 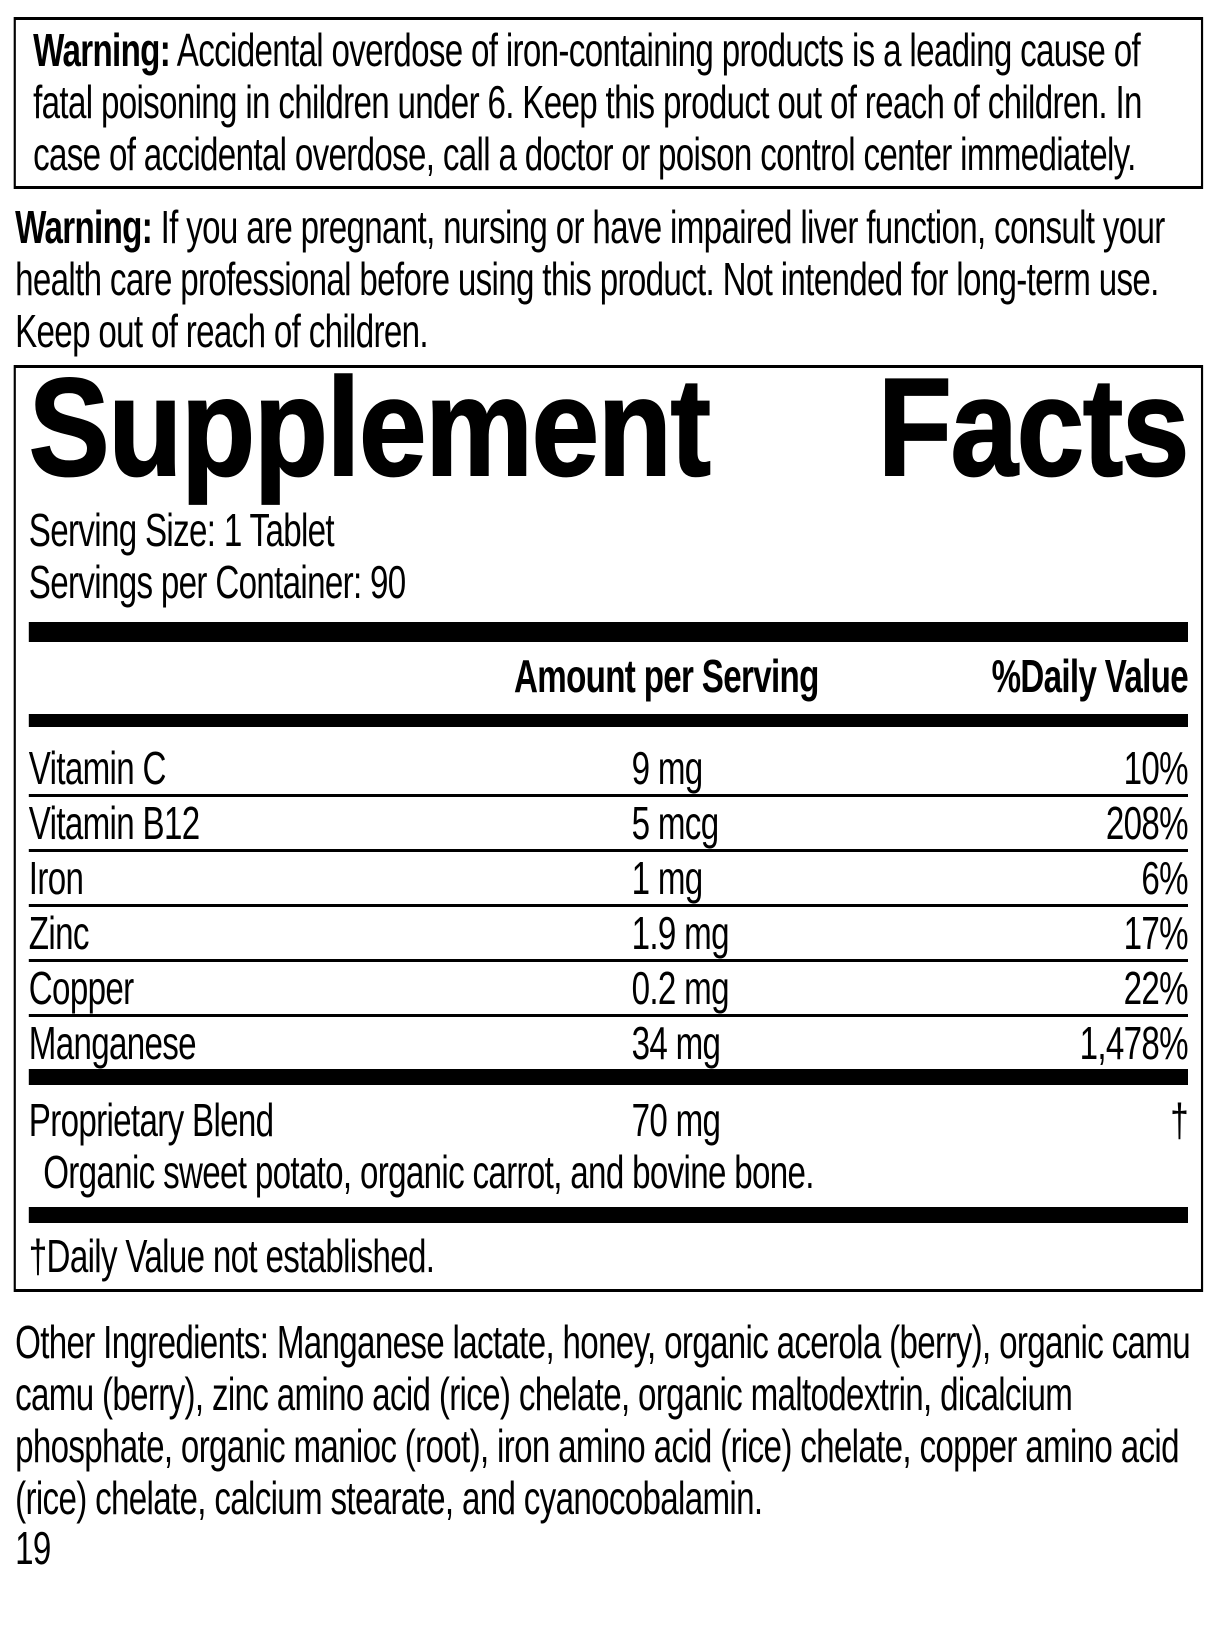 I want to click on nutrient-daily-value: 10%, so click(x=1156, y=768).